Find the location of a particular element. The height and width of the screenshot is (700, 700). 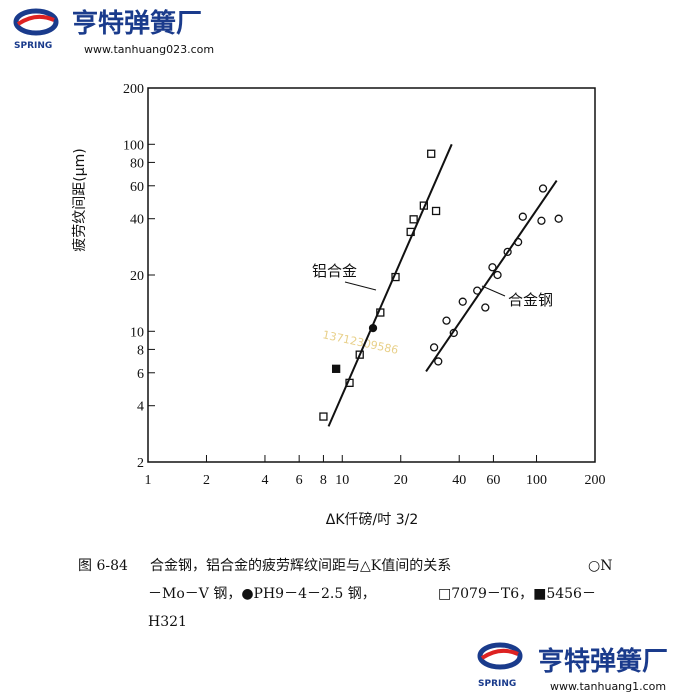

annotation: 铝合金 is located at coordinates (334, 271).